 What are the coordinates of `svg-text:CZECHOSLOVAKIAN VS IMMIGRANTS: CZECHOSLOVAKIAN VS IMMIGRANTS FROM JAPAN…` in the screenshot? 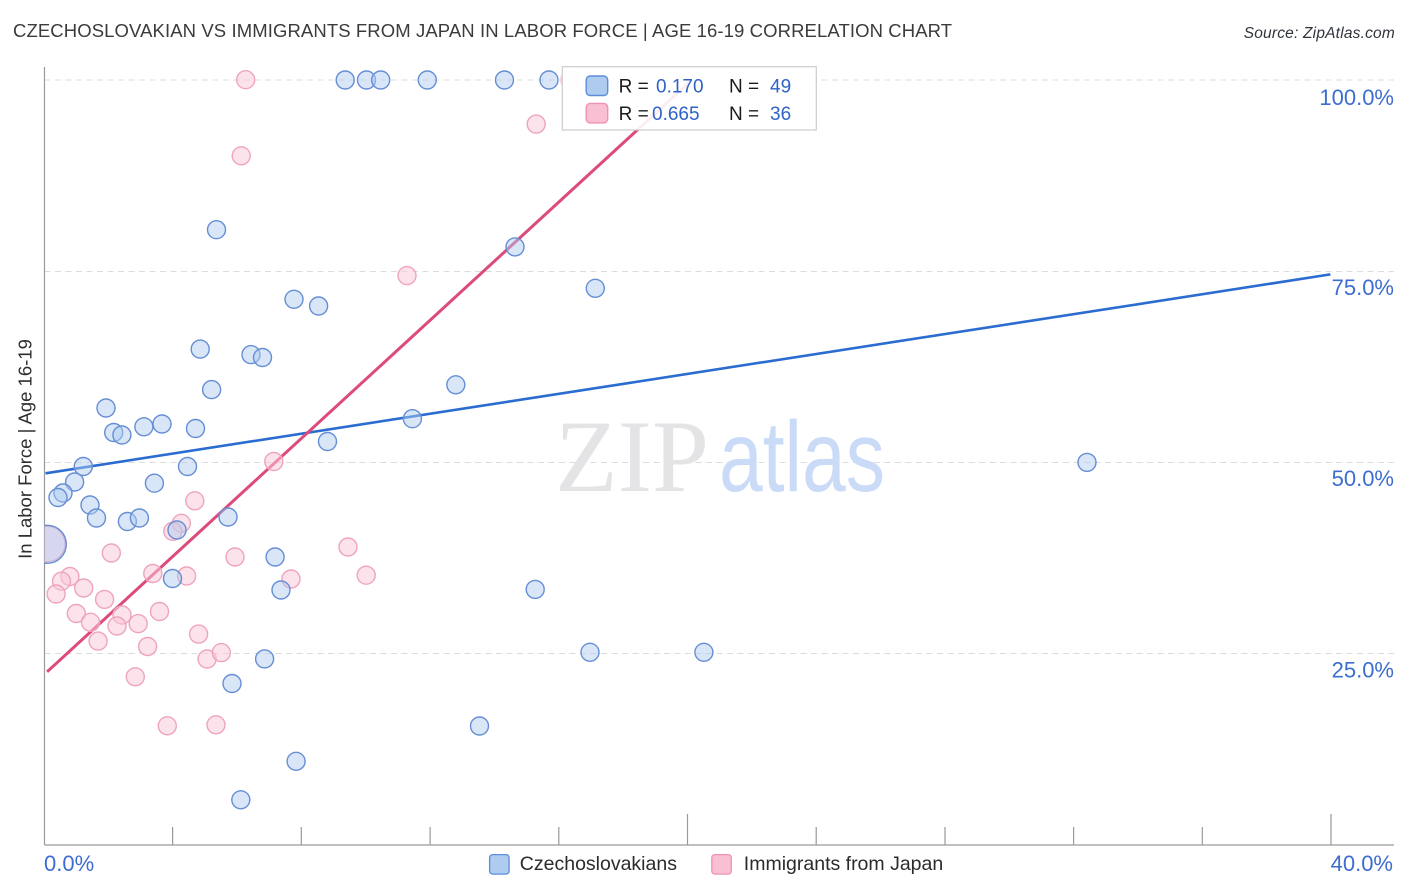 It's located at (482, 30).